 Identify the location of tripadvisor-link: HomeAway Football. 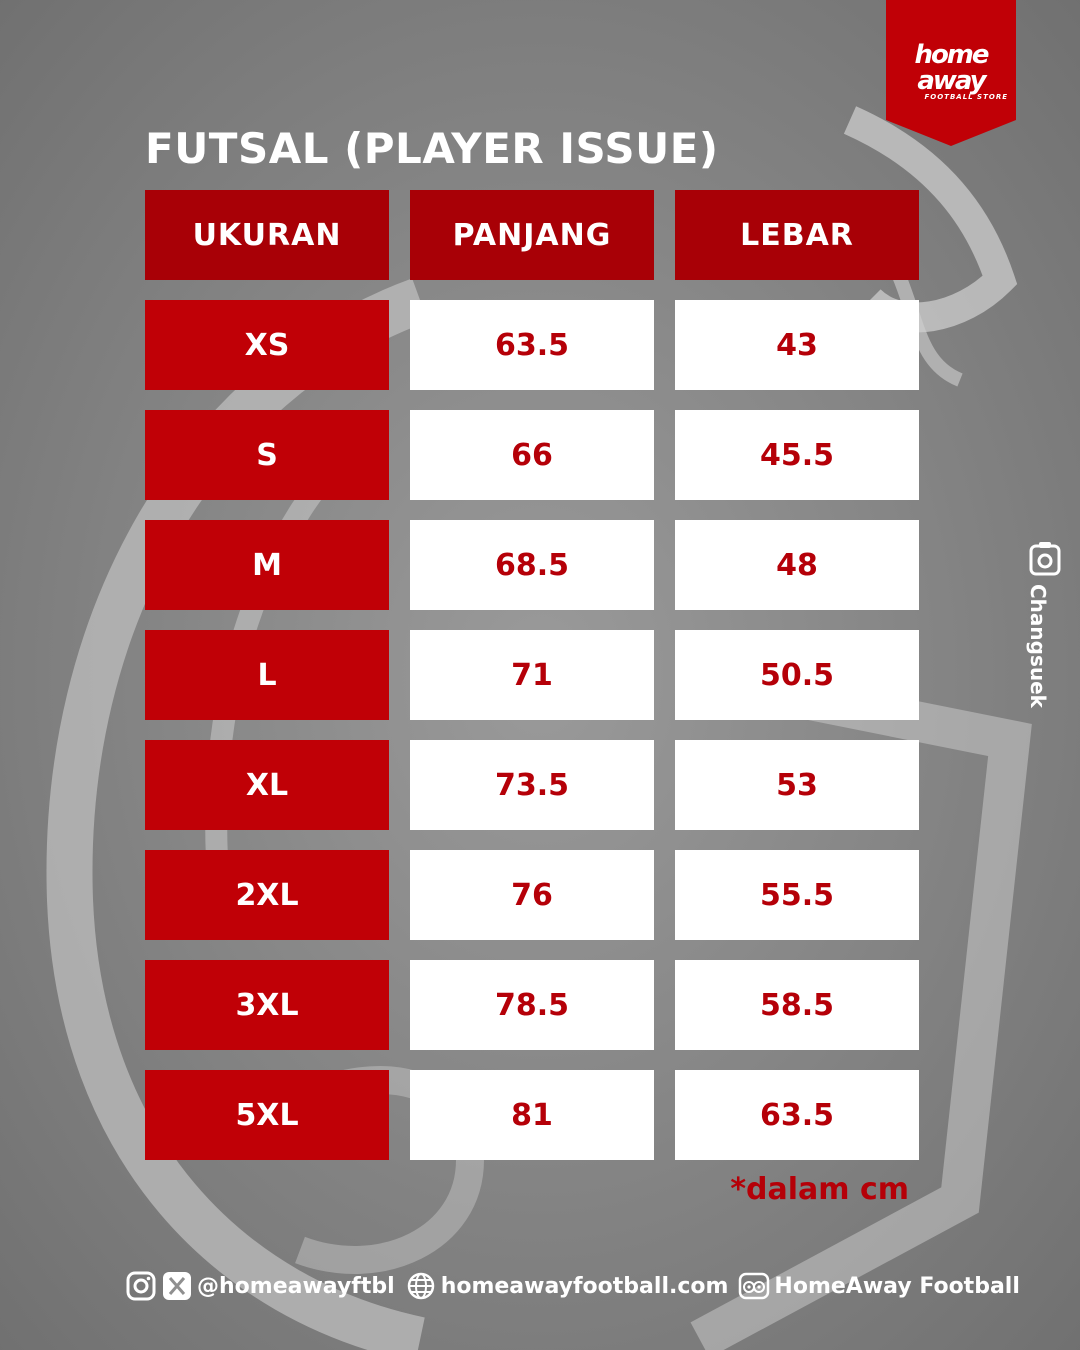
(897, 1286).